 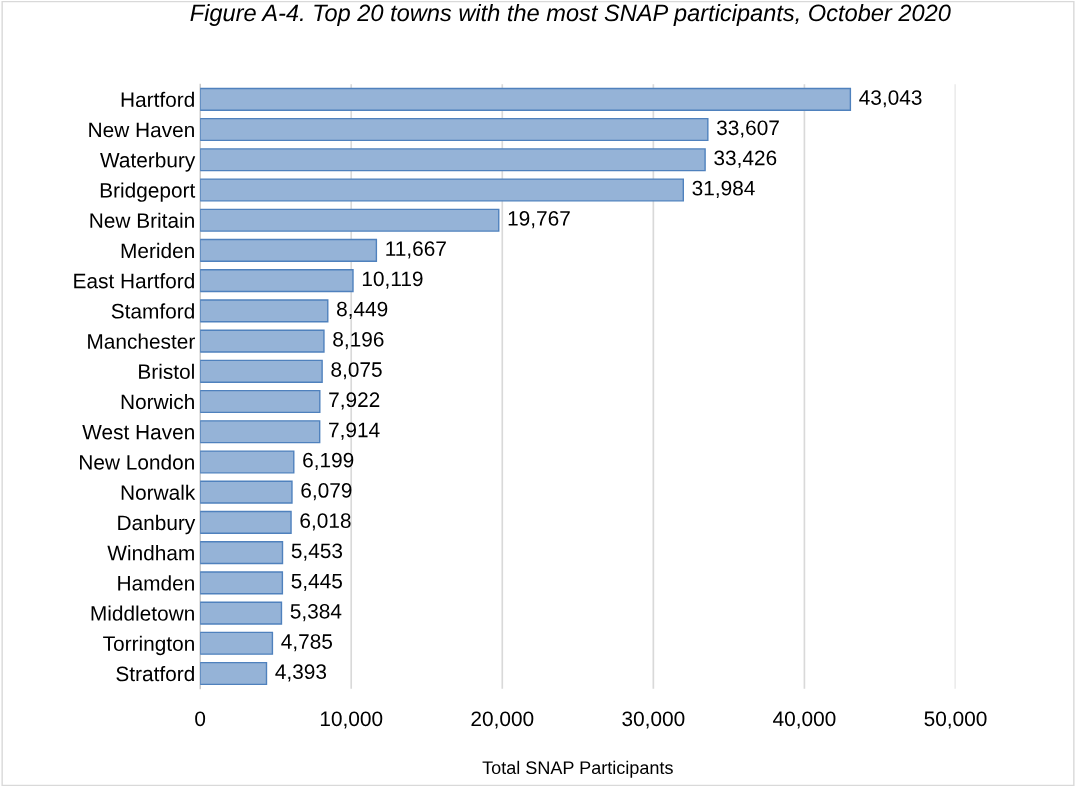 I want to click on y-tick-label: Danbury, so click(x=157, y=524).